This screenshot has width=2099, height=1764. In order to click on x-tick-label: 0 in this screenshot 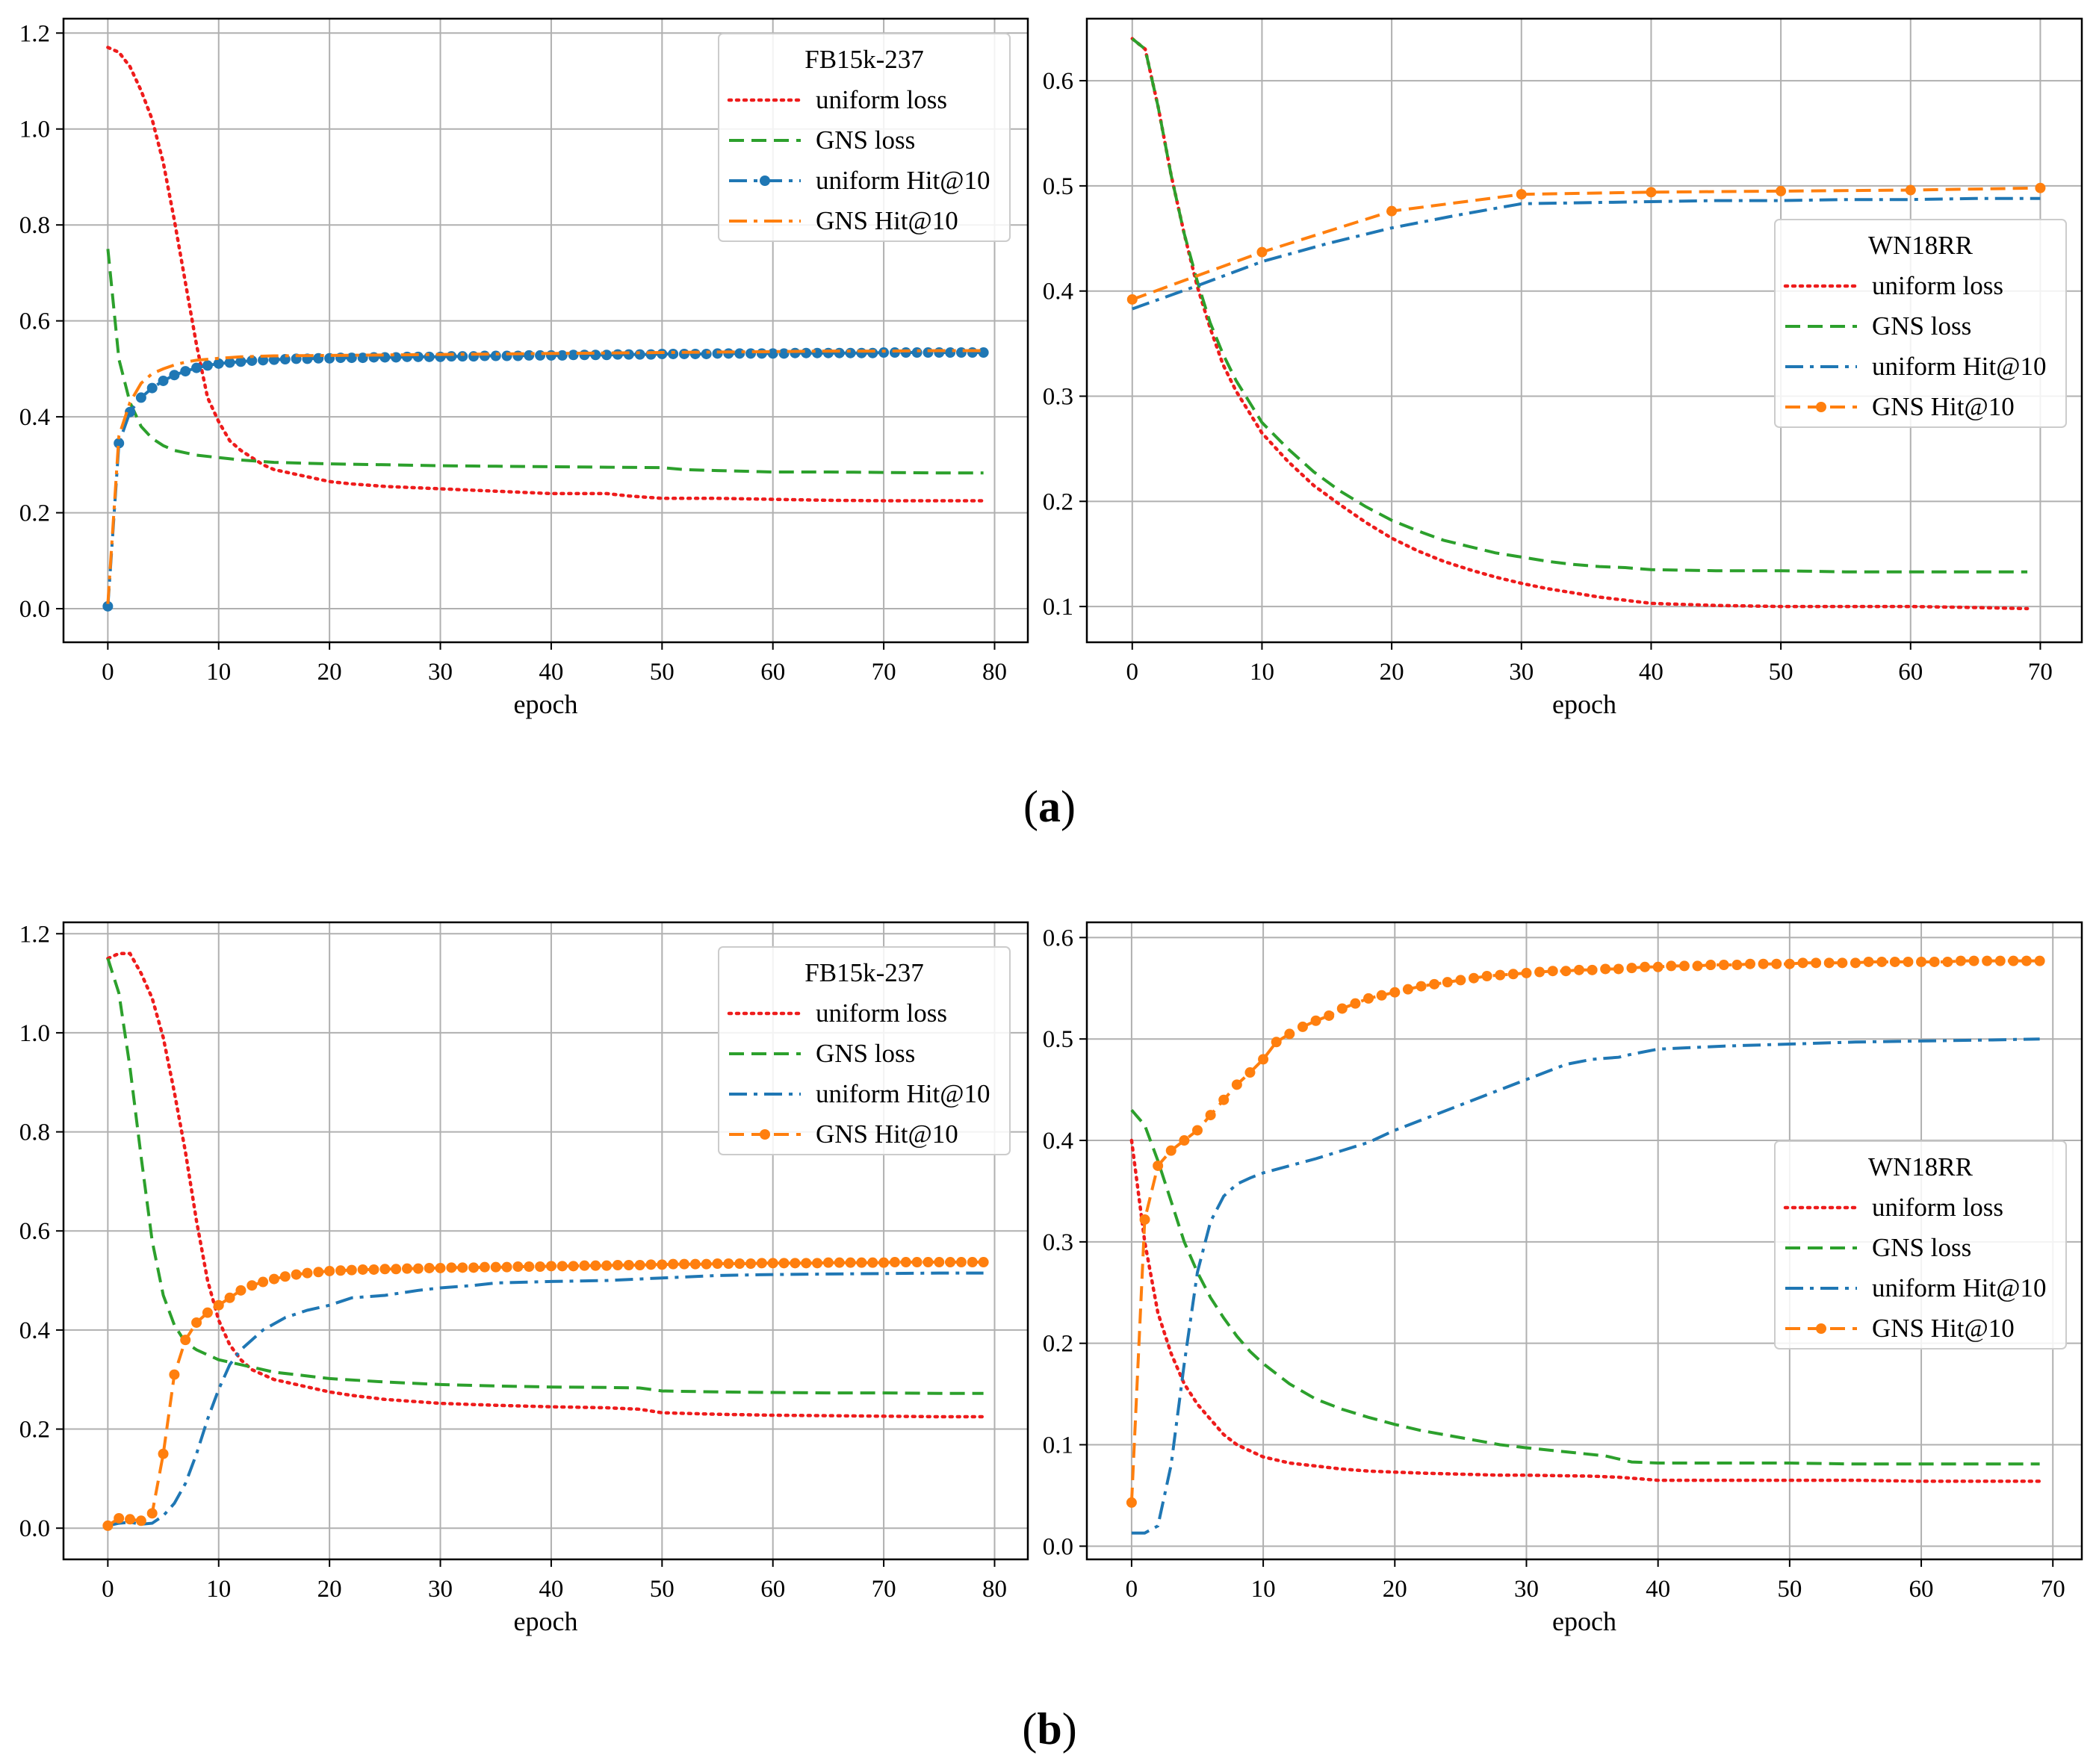, I will do `click(1132, 1589)`.